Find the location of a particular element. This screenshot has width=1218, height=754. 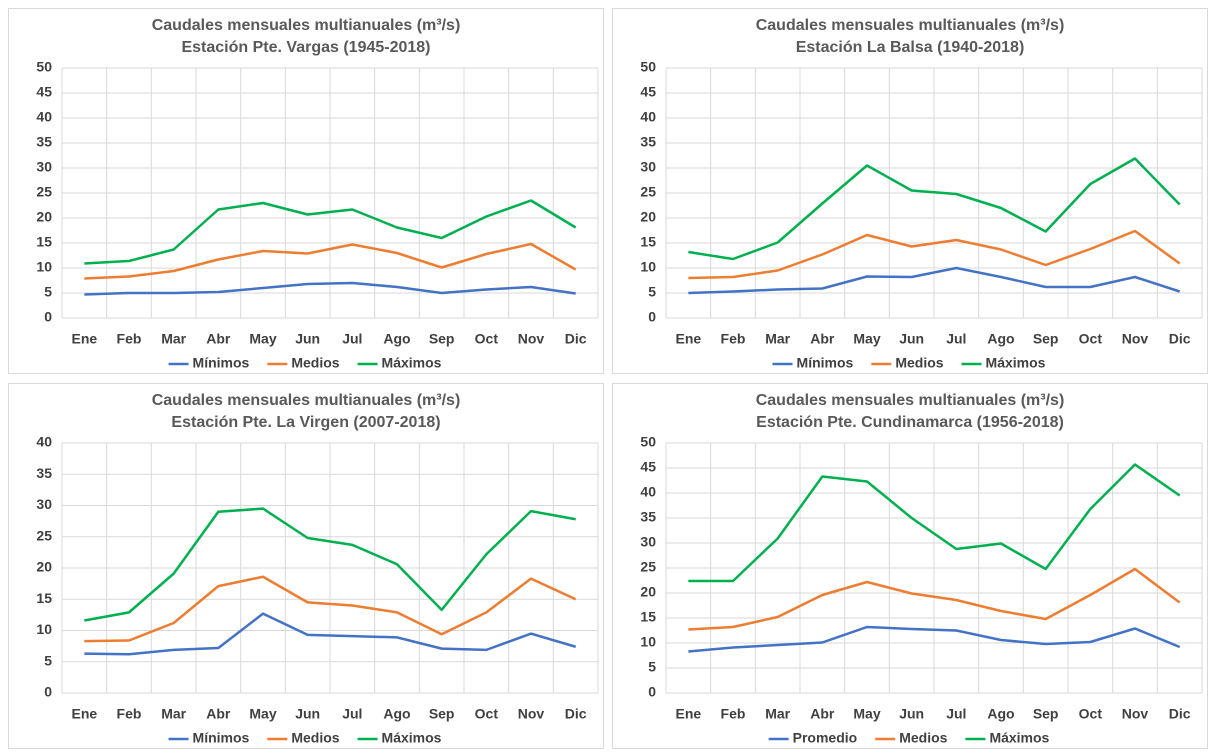

chart-subtitle: Estación La Balsa (1940-2018) is located at coordinates (910, 47).